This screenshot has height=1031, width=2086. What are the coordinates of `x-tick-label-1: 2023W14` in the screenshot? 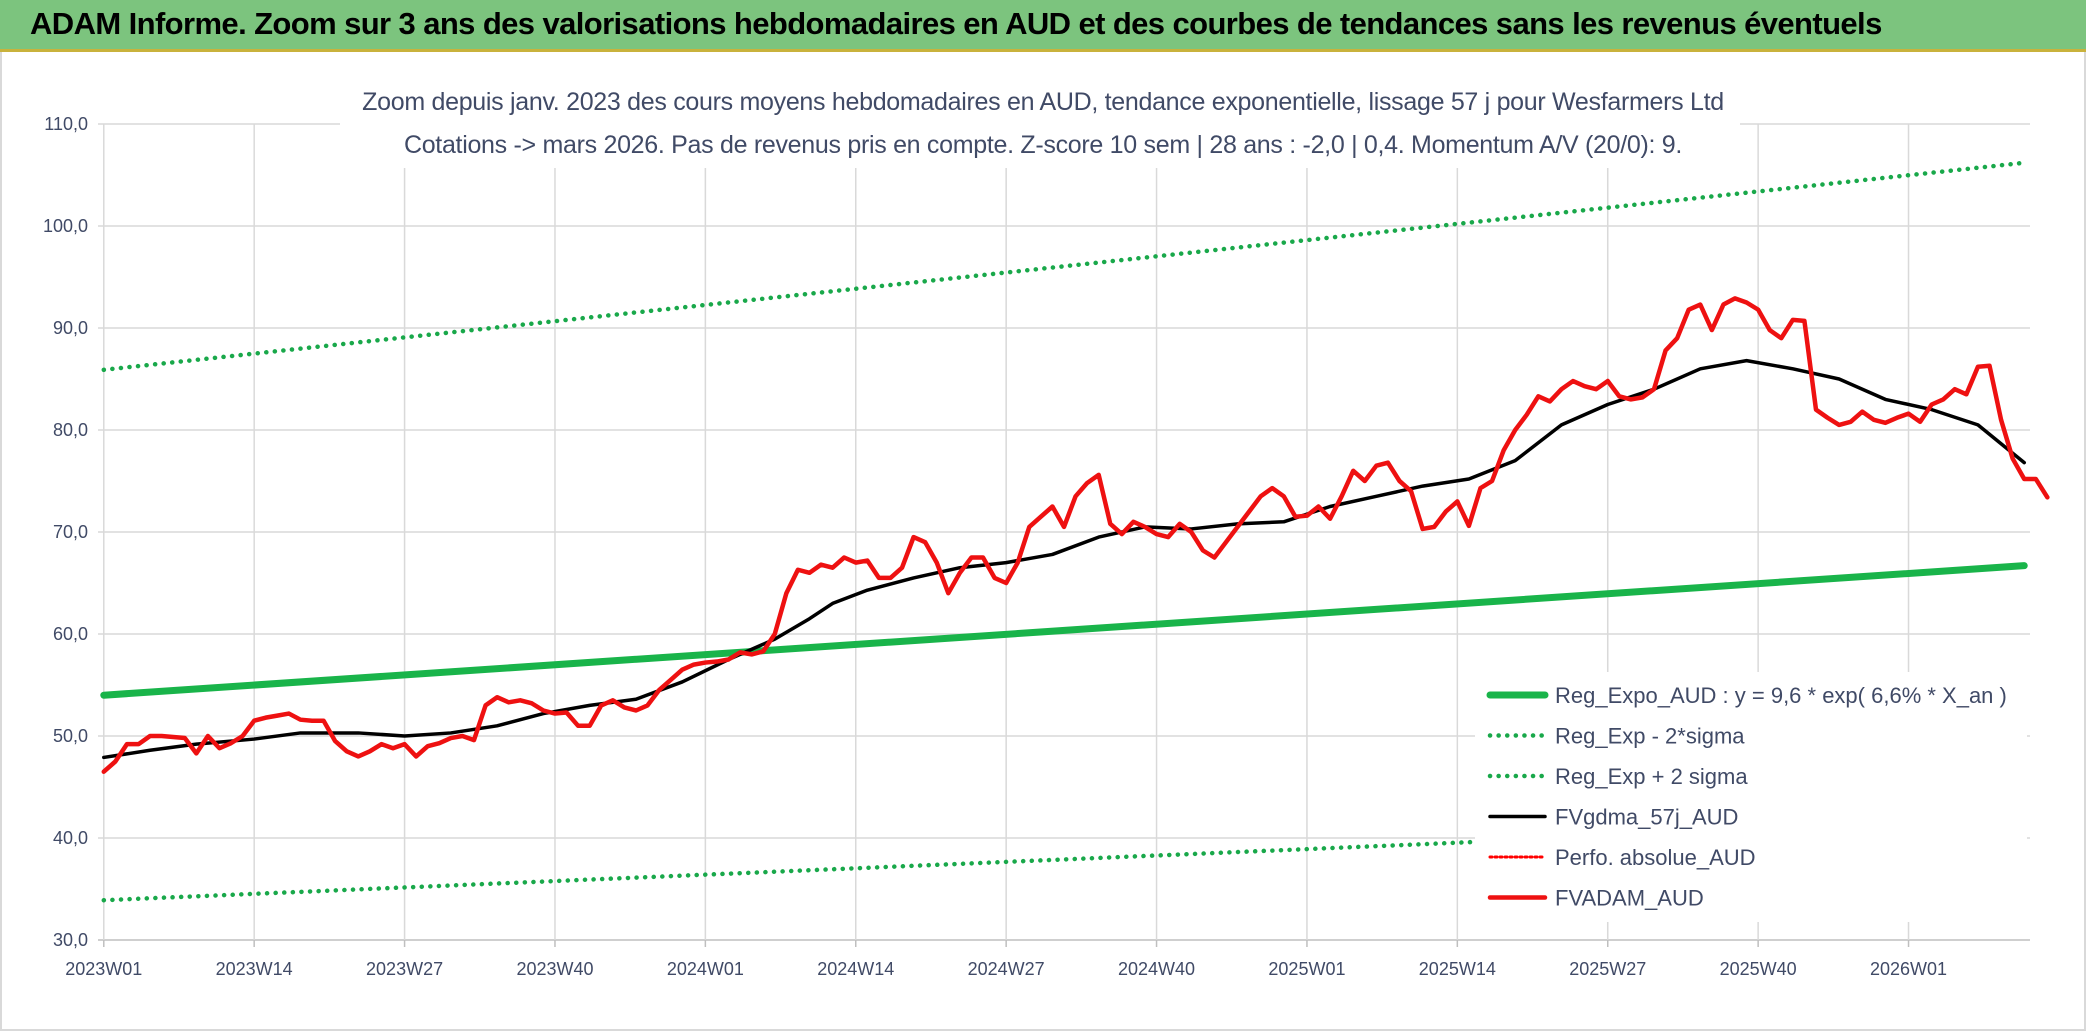 It's located at (254, 969).